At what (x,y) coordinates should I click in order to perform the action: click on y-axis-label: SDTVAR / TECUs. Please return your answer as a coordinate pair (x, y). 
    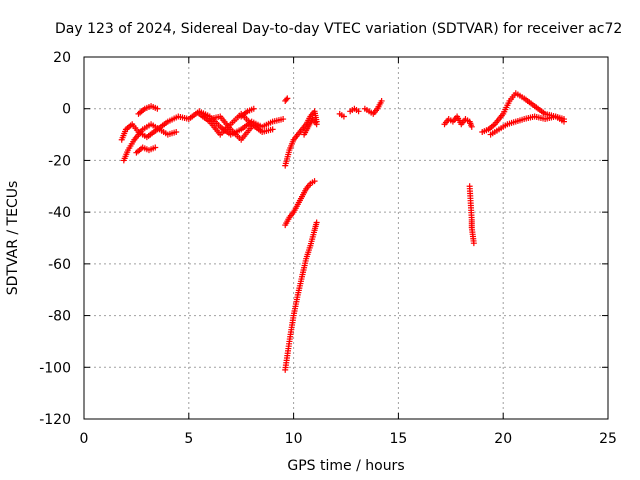
    Looking at the image, I should click on (13, 238).